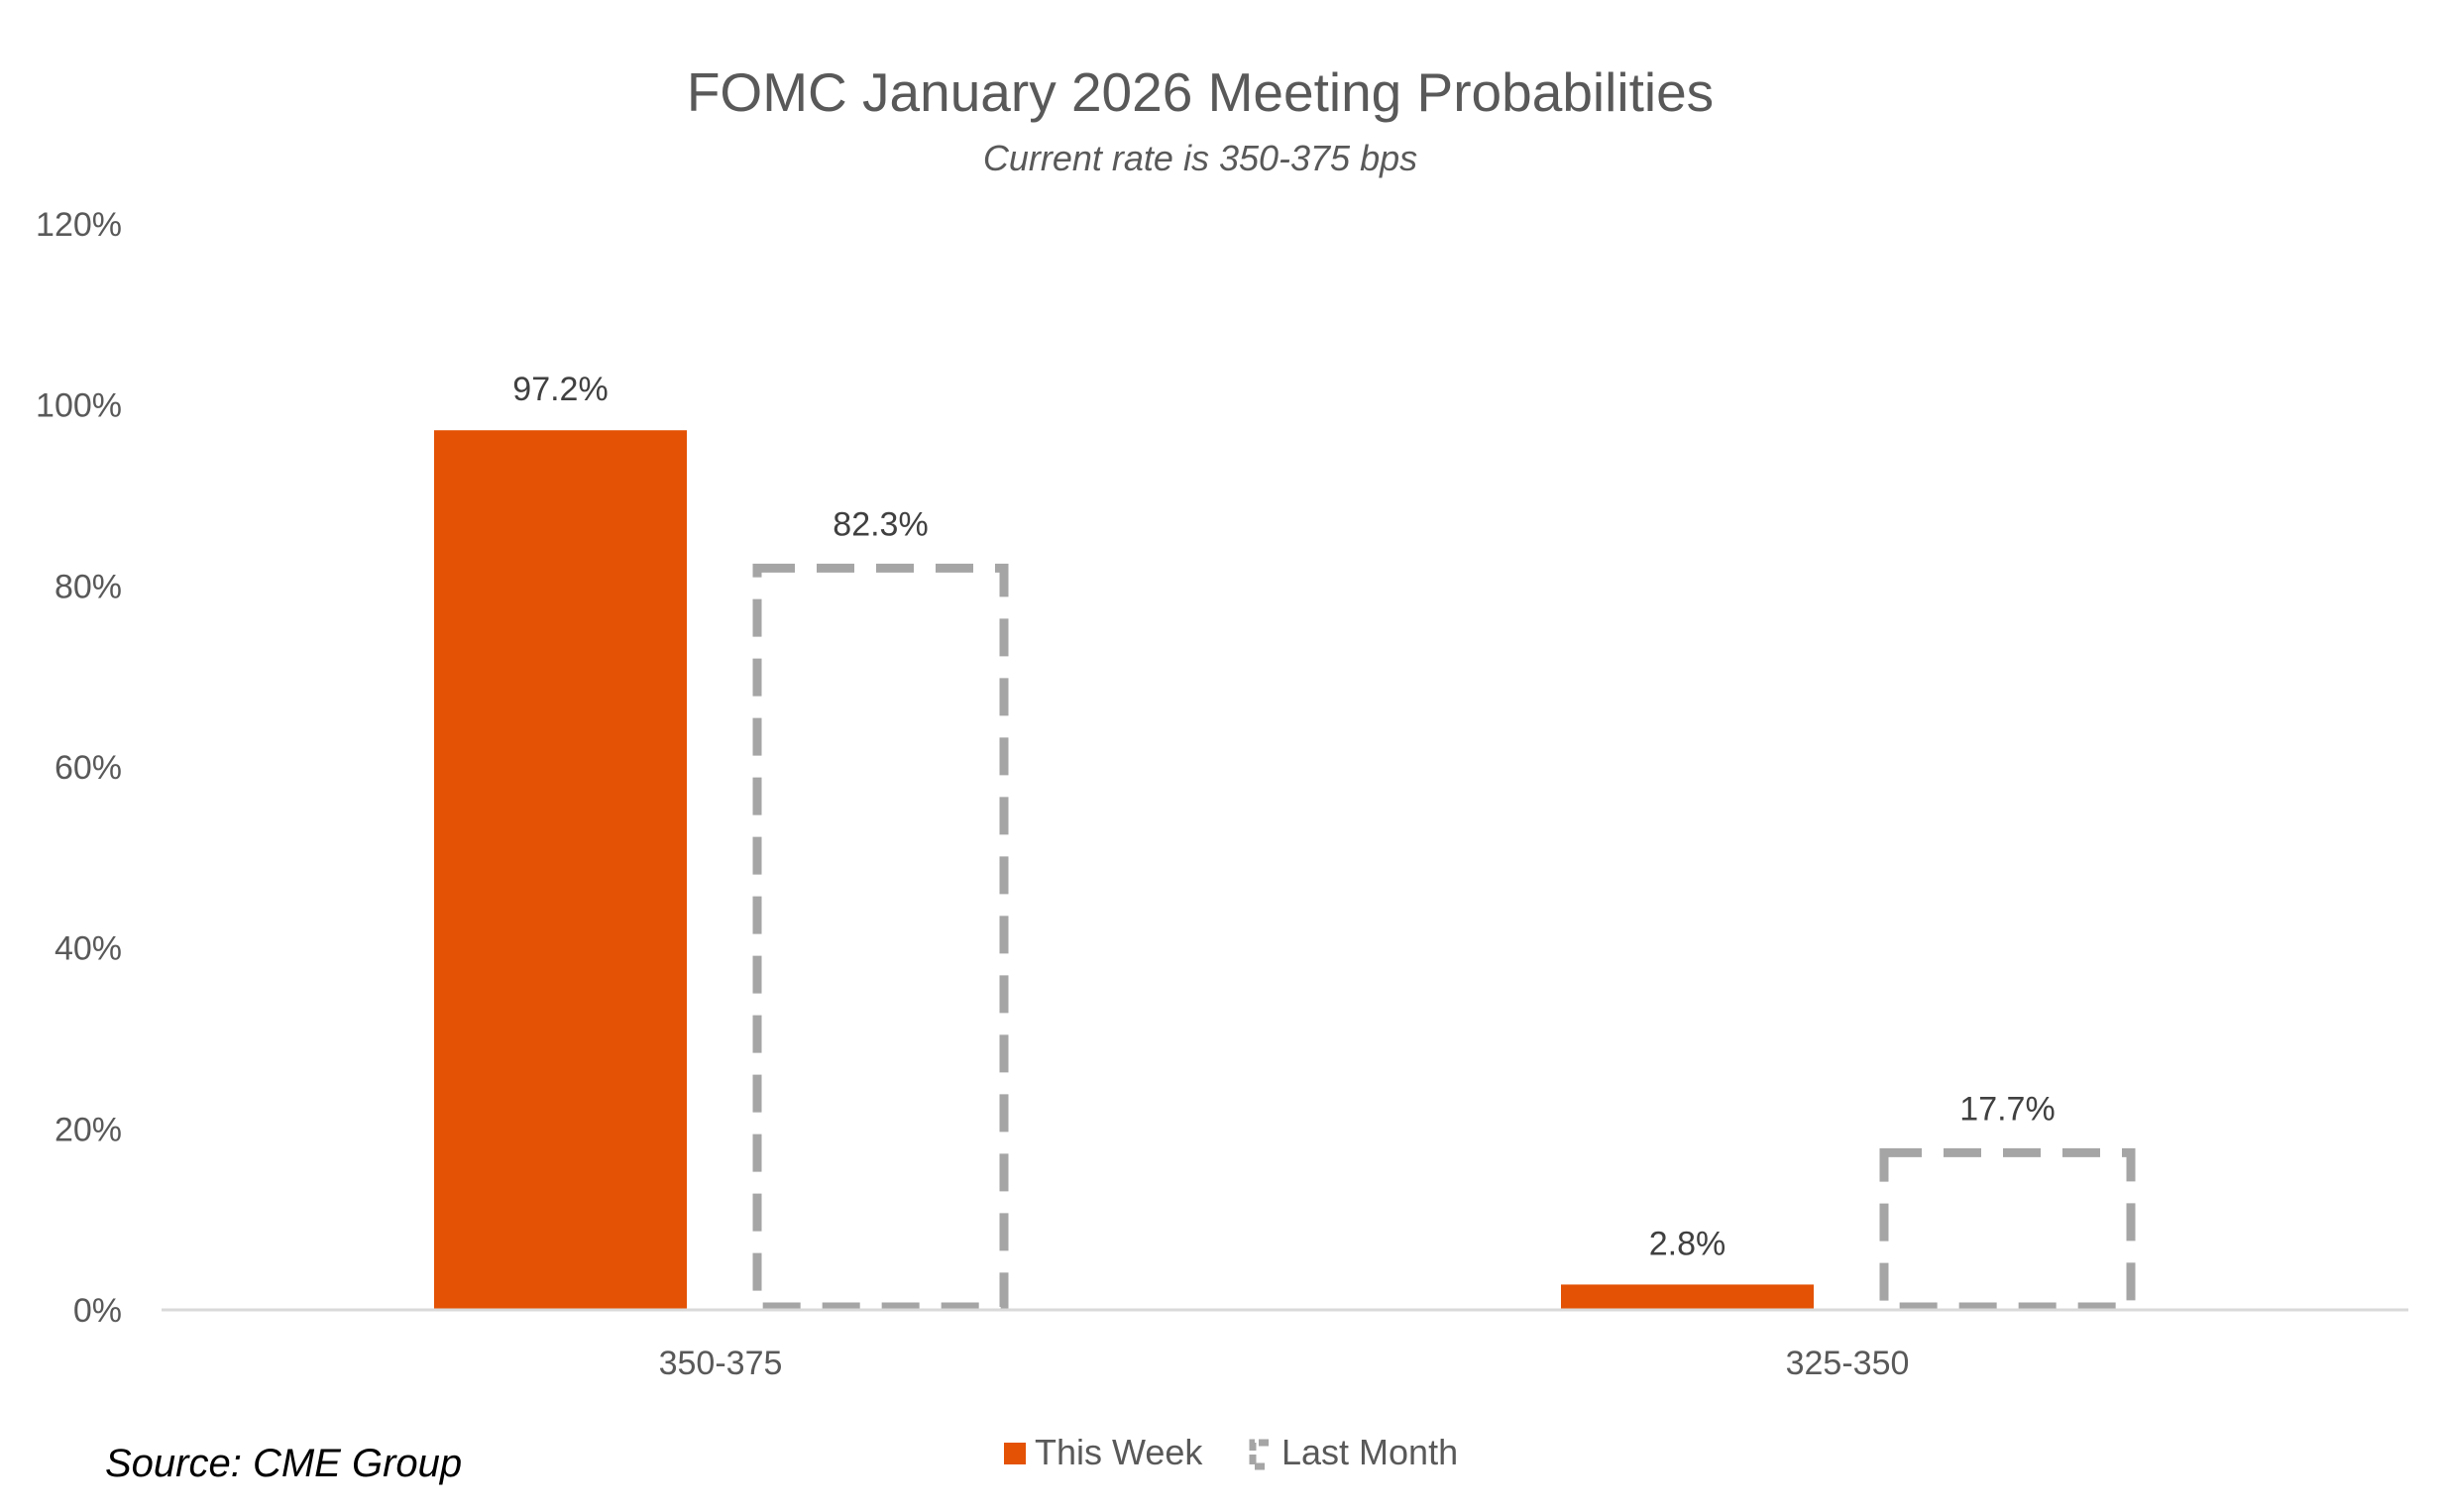 This screenshot has width=2448, height=1512. Describe the element at coordinates (1284, 1363) in the screenshot. I see `x-axis: 350-375 325-350` at that location.